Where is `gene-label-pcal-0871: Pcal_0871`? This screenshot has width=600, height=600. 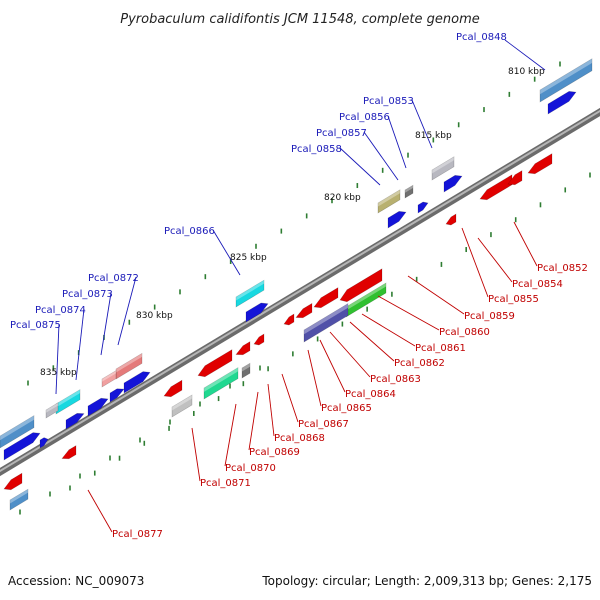 gene-label-pcal-0871: Pcal_0871 is located at coordinates (225, 483).